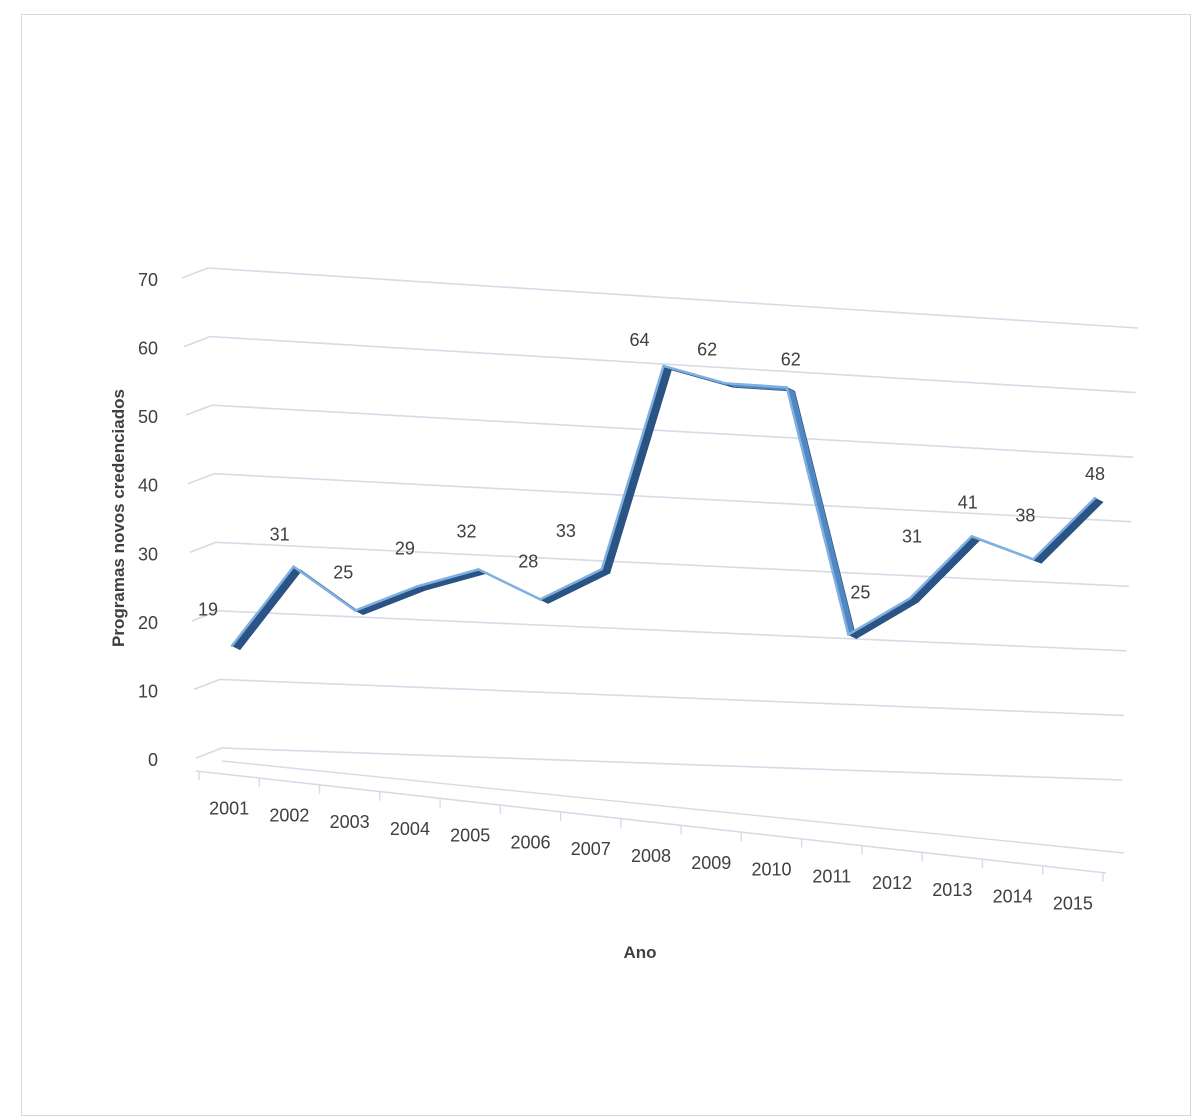 This screenshot has width=1192, height=1117. What do you see at coordinates (153, 760) in the screenshot?
I see `y-tick-label: 0` at bounding box center [153, 760].